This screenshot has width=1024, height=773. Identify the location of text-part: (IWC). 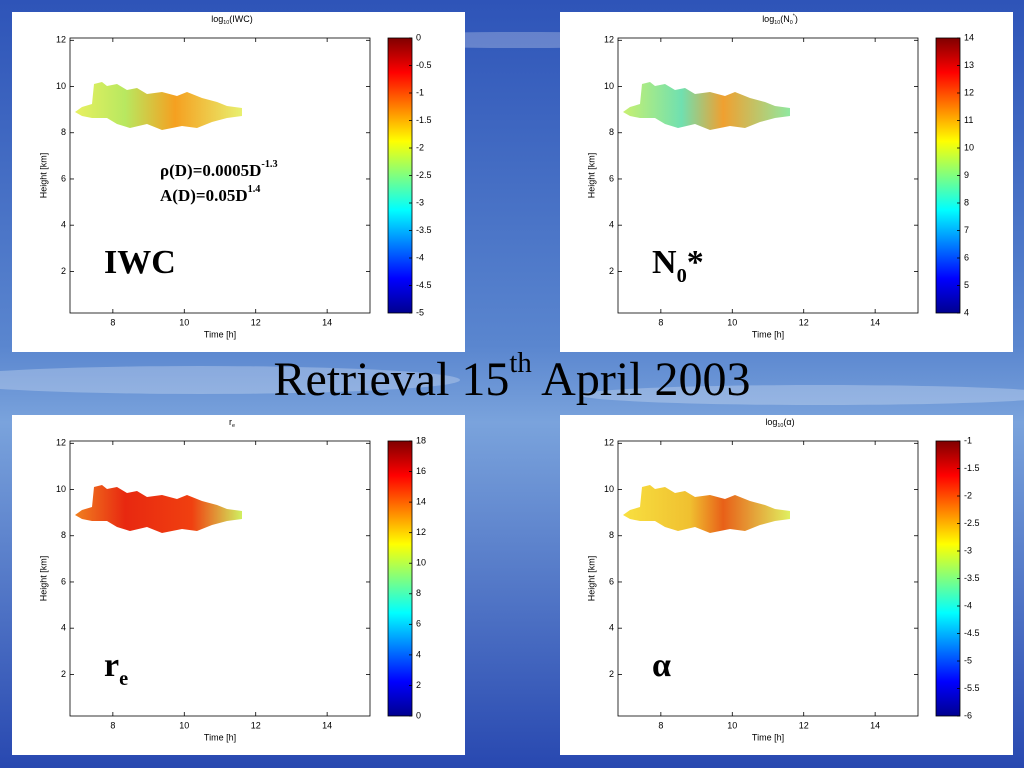
(241, 19).